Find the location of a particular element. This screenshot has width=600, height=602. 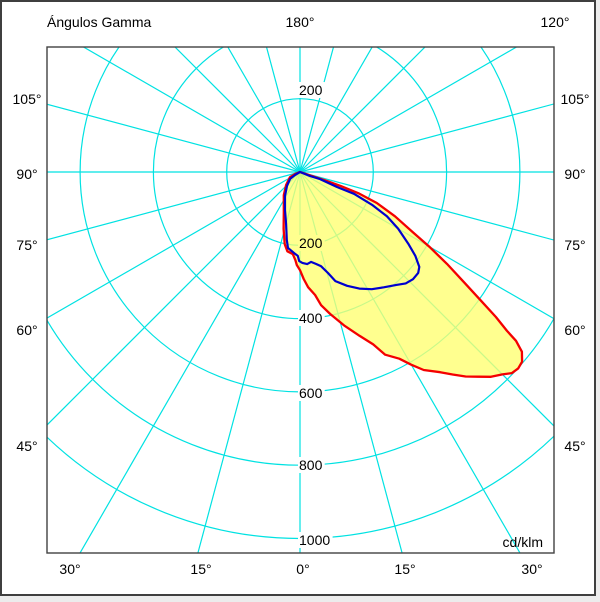

radial-tick-label: 400 is located at coordinates (311, 318).